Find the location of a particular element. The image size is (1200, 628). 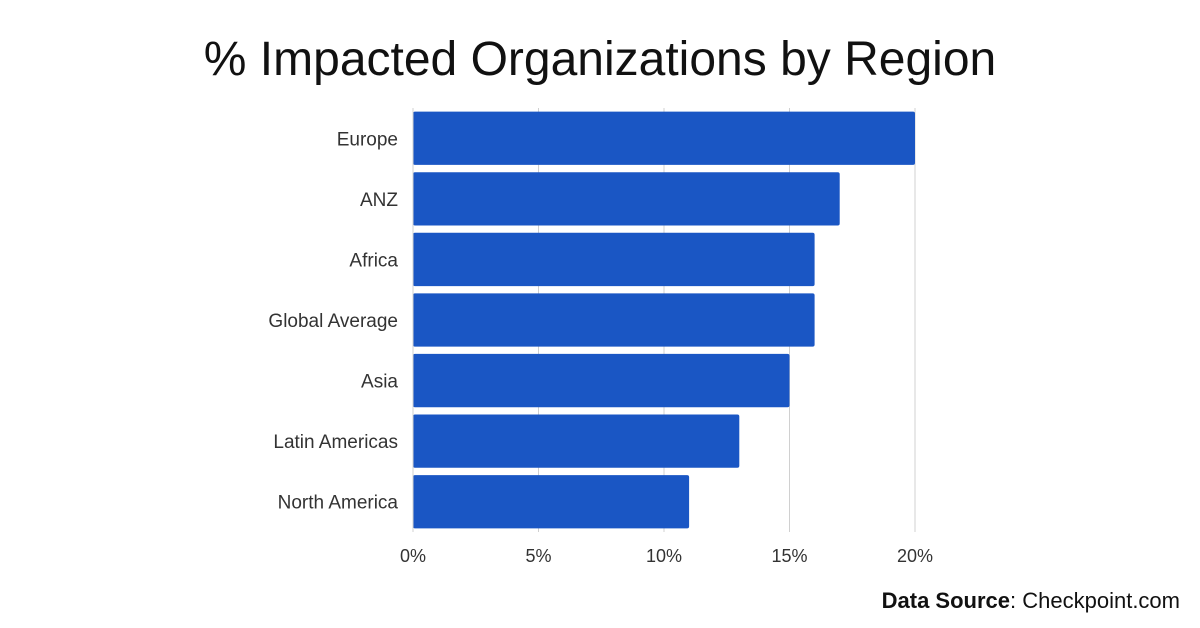

x-tick-label: 5% is located at coordinates (538, 556).